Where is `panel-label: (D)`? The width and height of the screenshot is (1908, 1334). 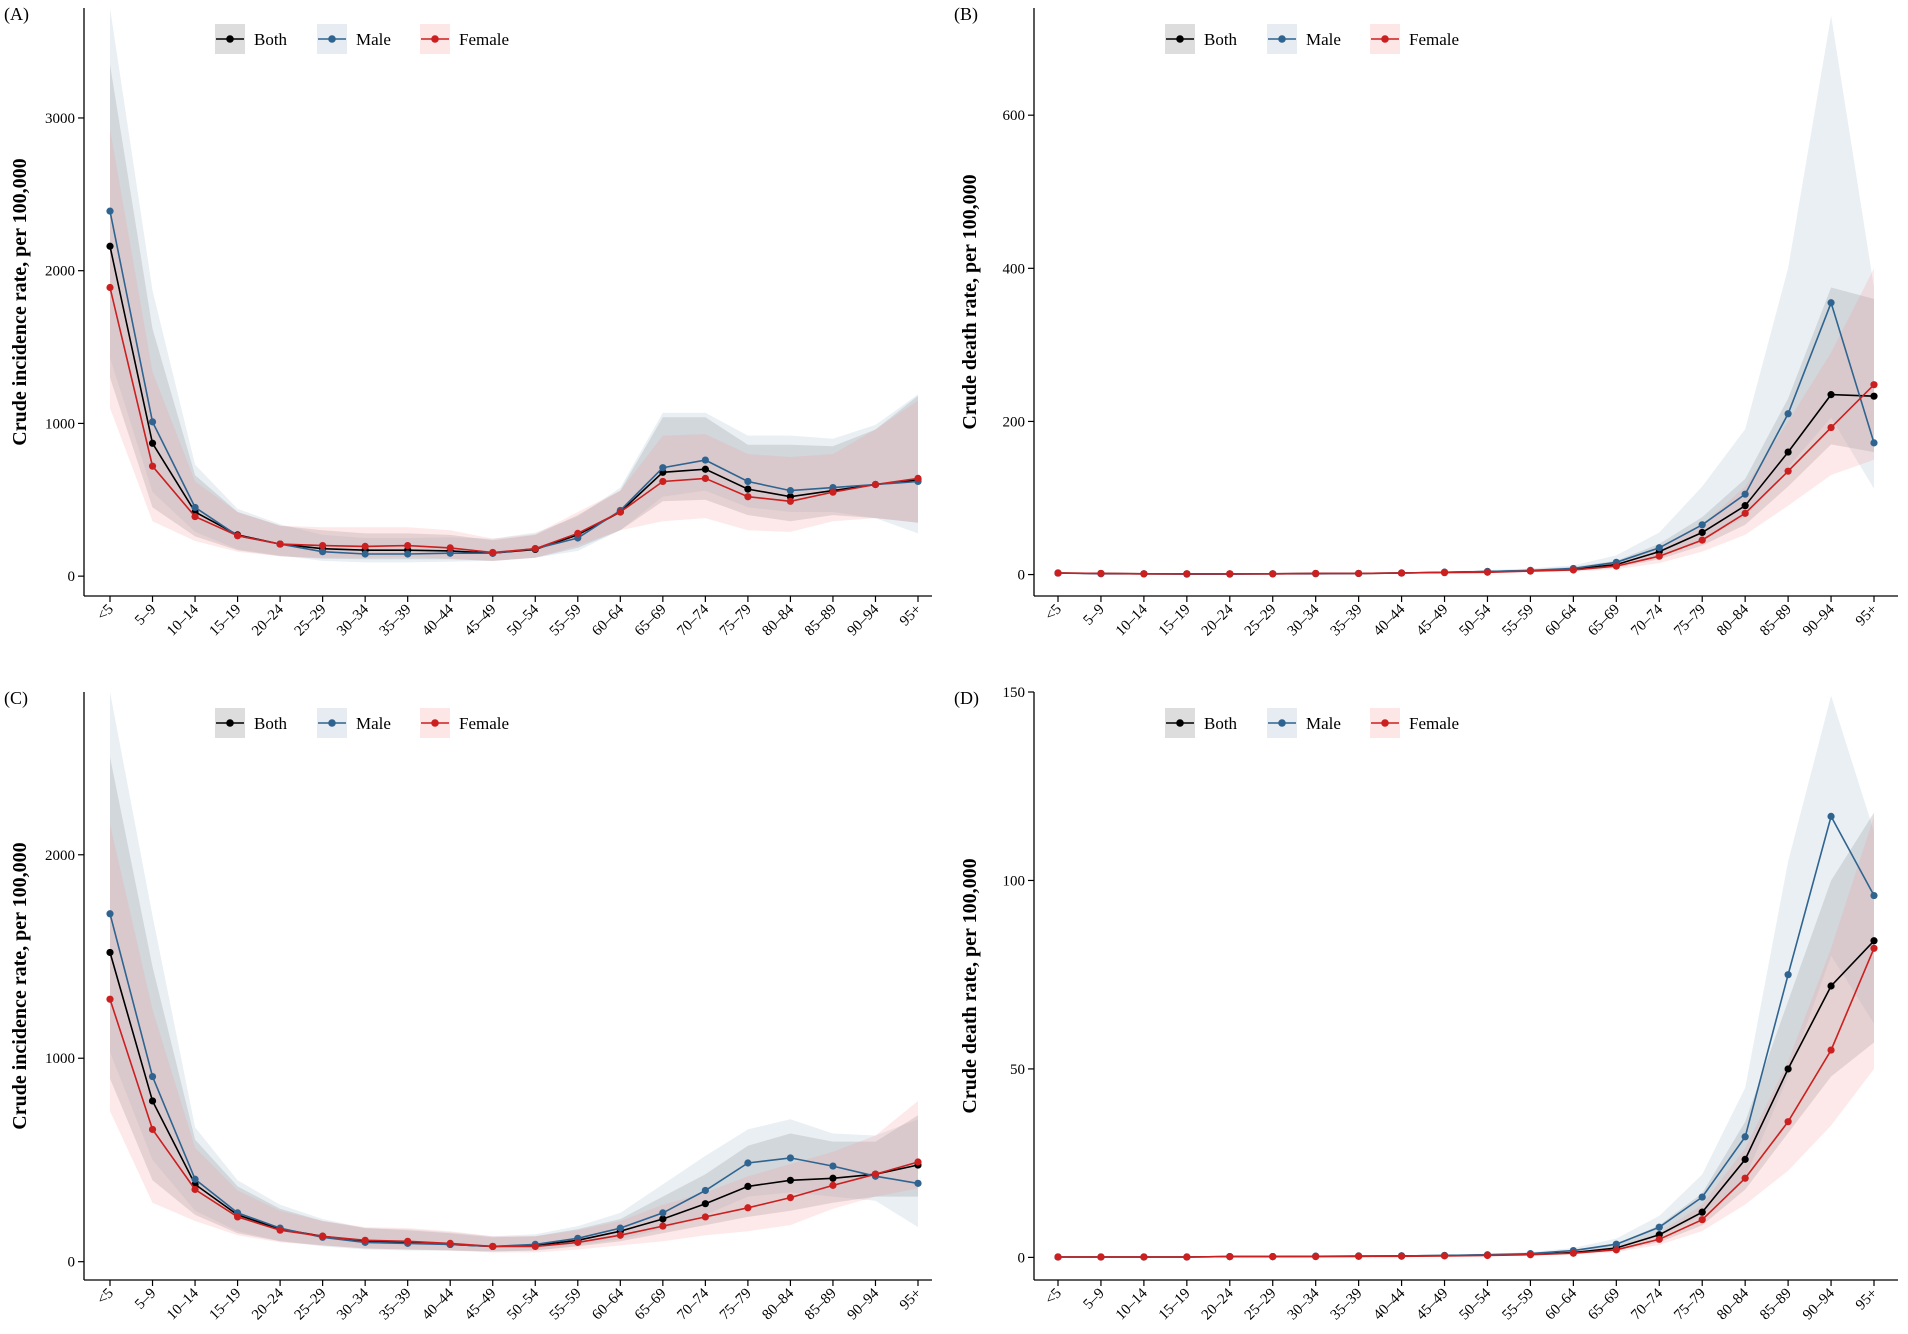 panel-label: (D) is located at coordinates (966, 698).